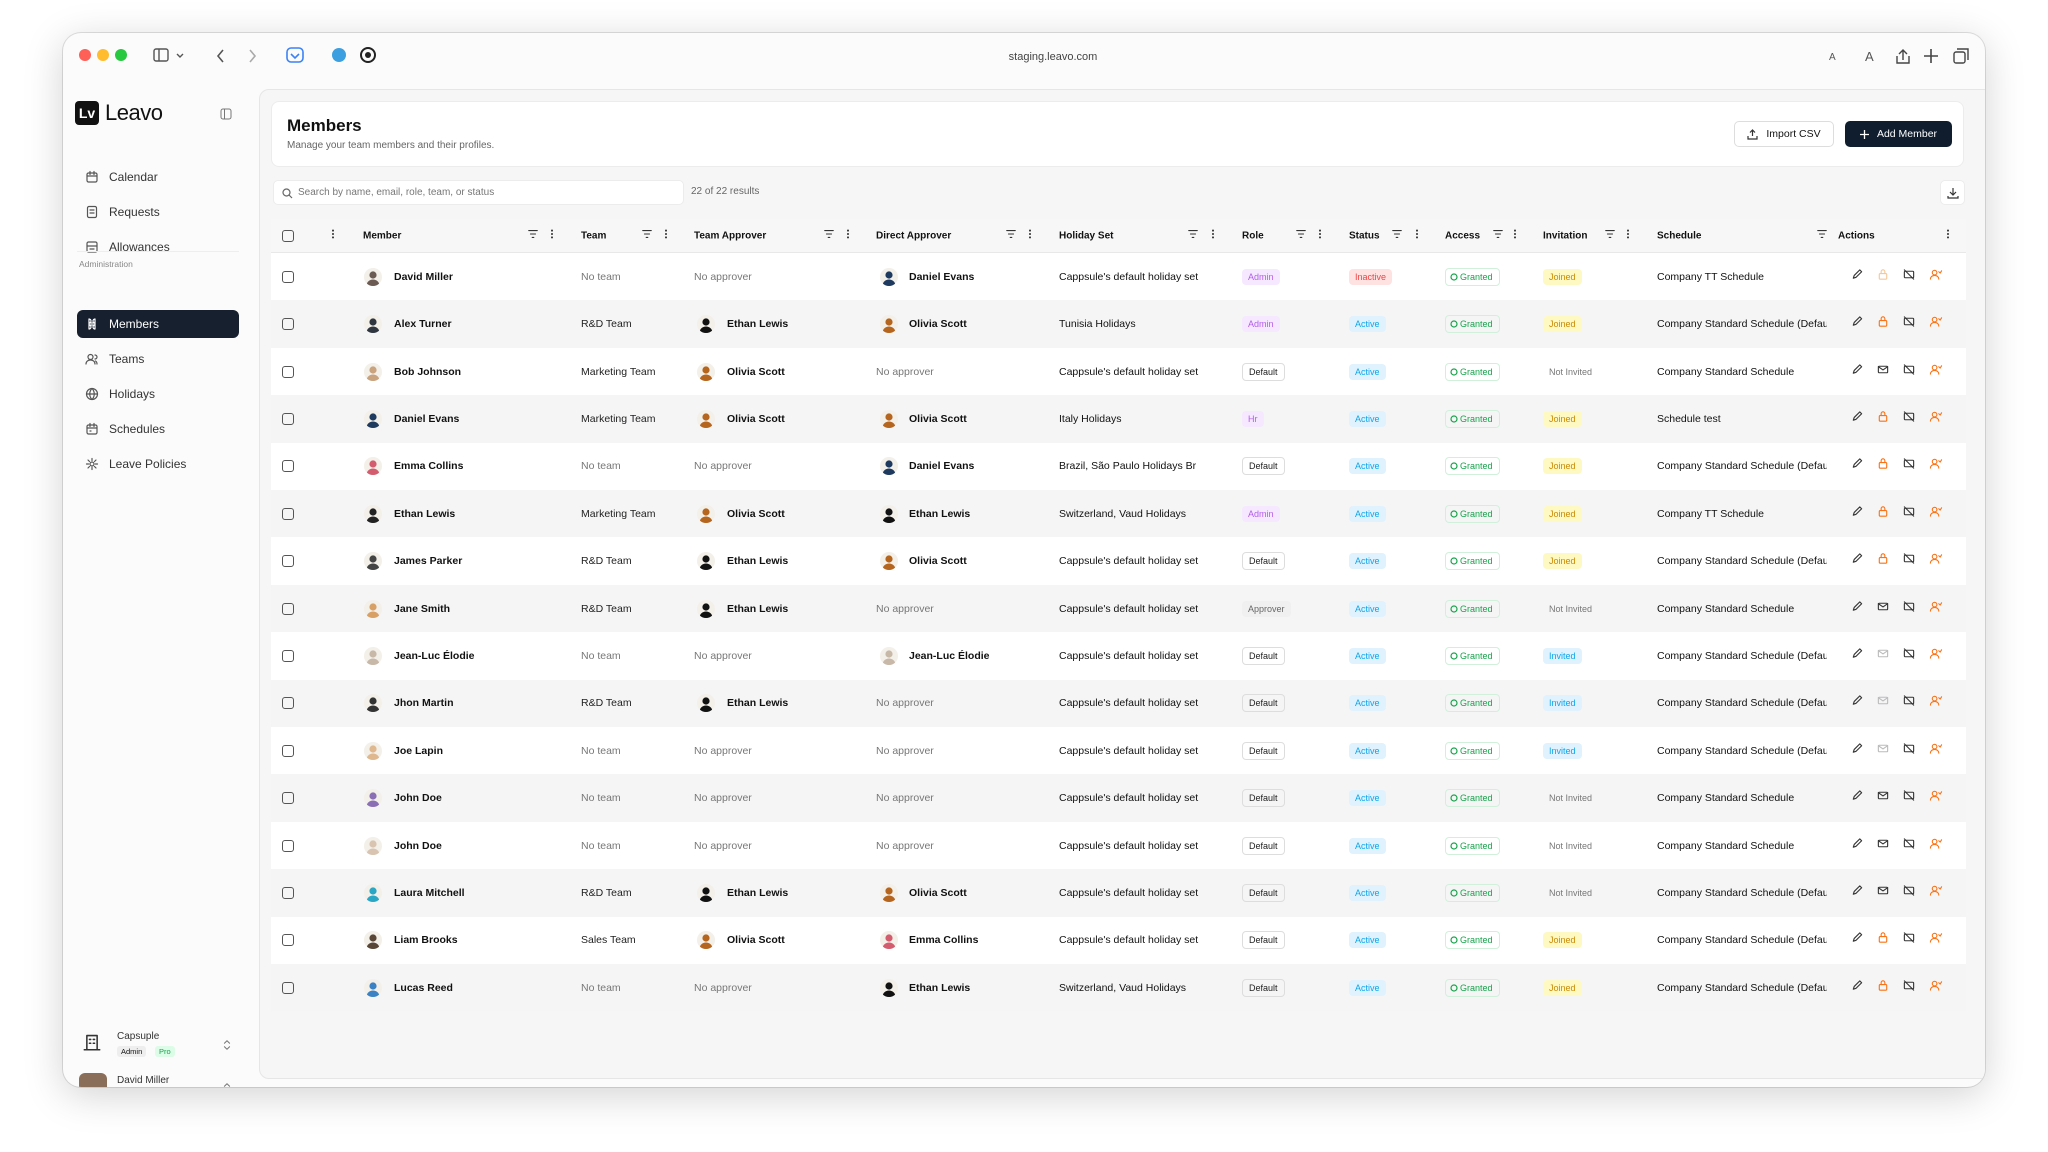  What do you see at coordinates (158, 429) in the screenshot?
I see `nav-item: Schedules` at bounding box center [158, 429].